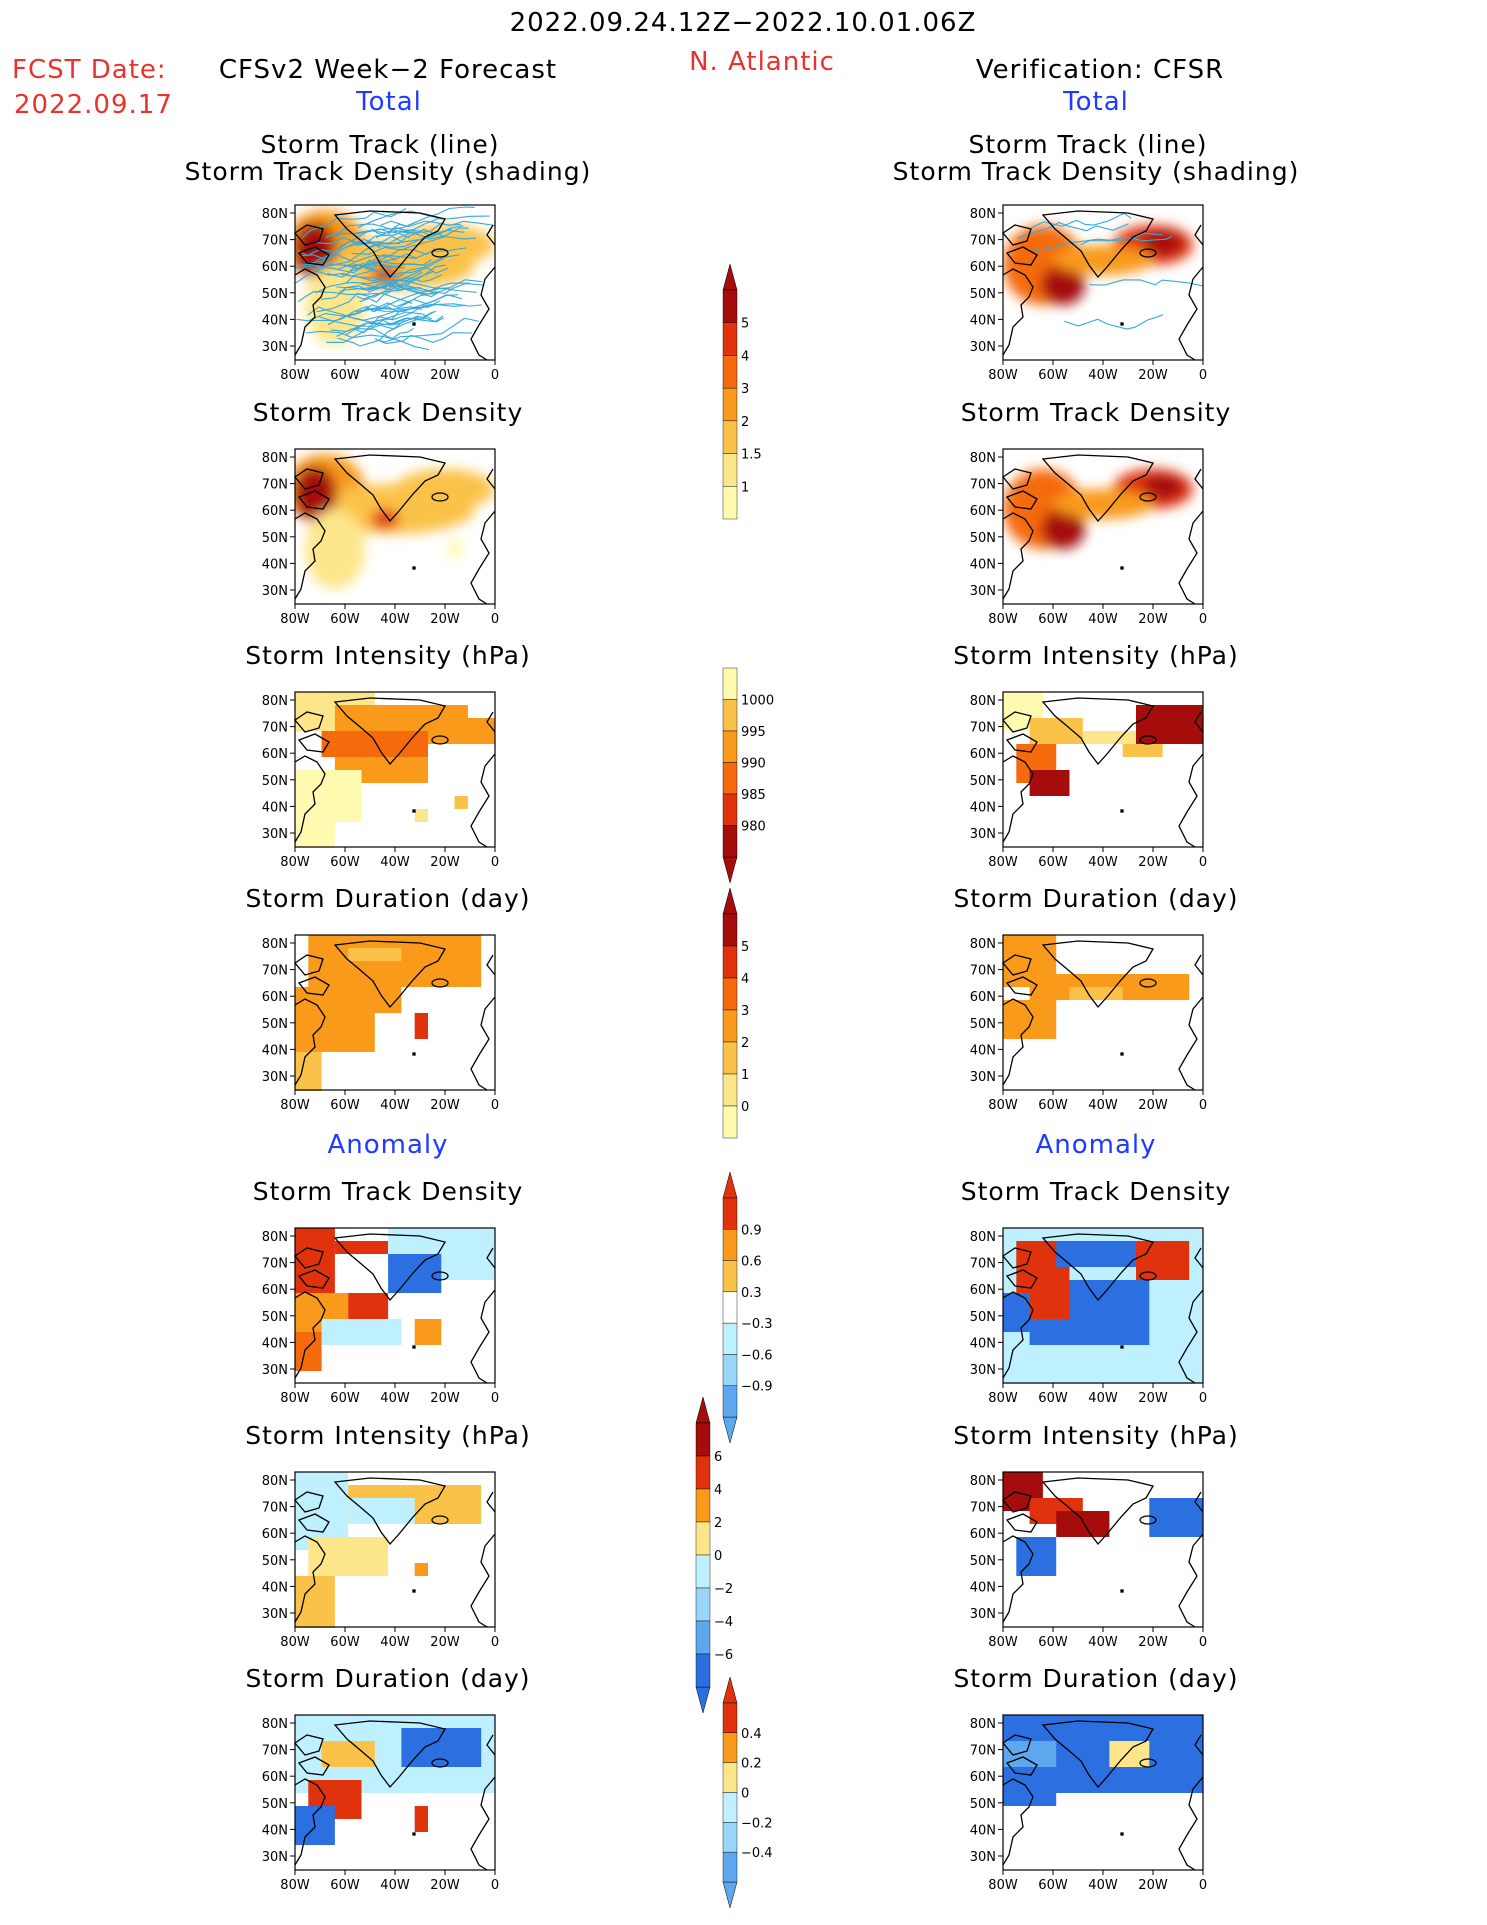  Describe the element at coordinates (1096, 1678) in the screenshot. I see `right-anom-duration-title: Storm Duration (day)` at that location.